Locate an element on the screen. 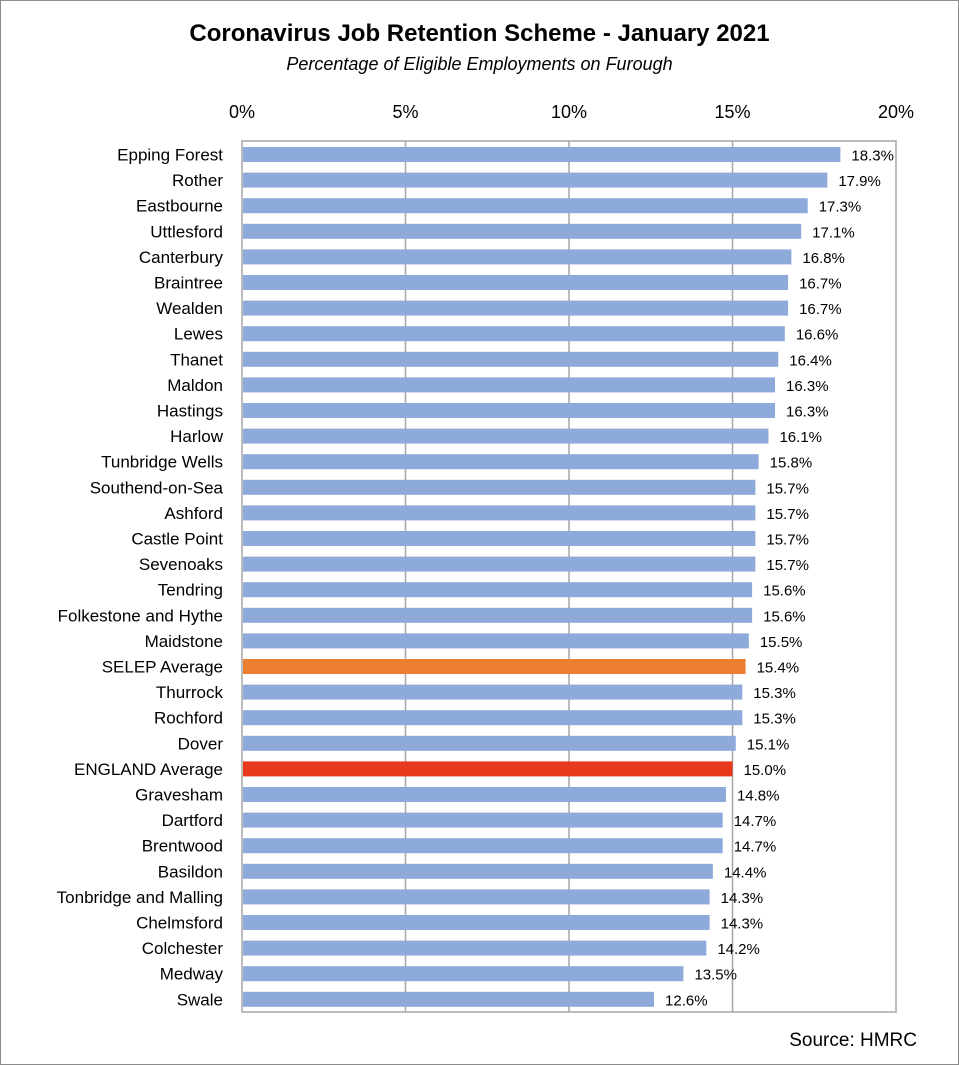 This screenshot has width=959, height=1065. category-label: Swale is located at coordinates (200, 999).